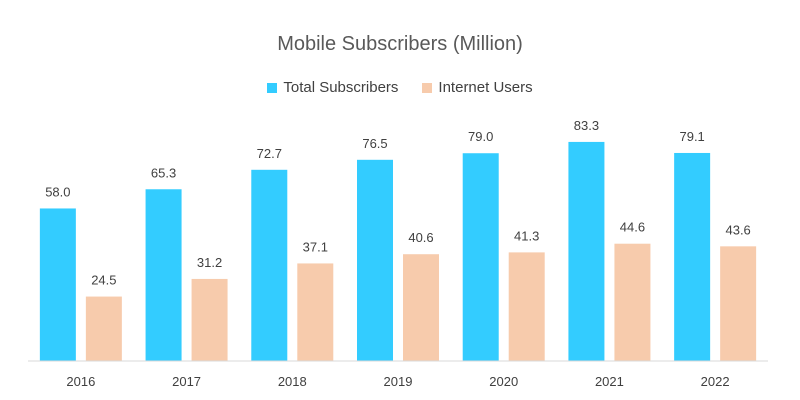  I want to click on data-label-total-subscribers-2018: 72.7, so click(269, 153).